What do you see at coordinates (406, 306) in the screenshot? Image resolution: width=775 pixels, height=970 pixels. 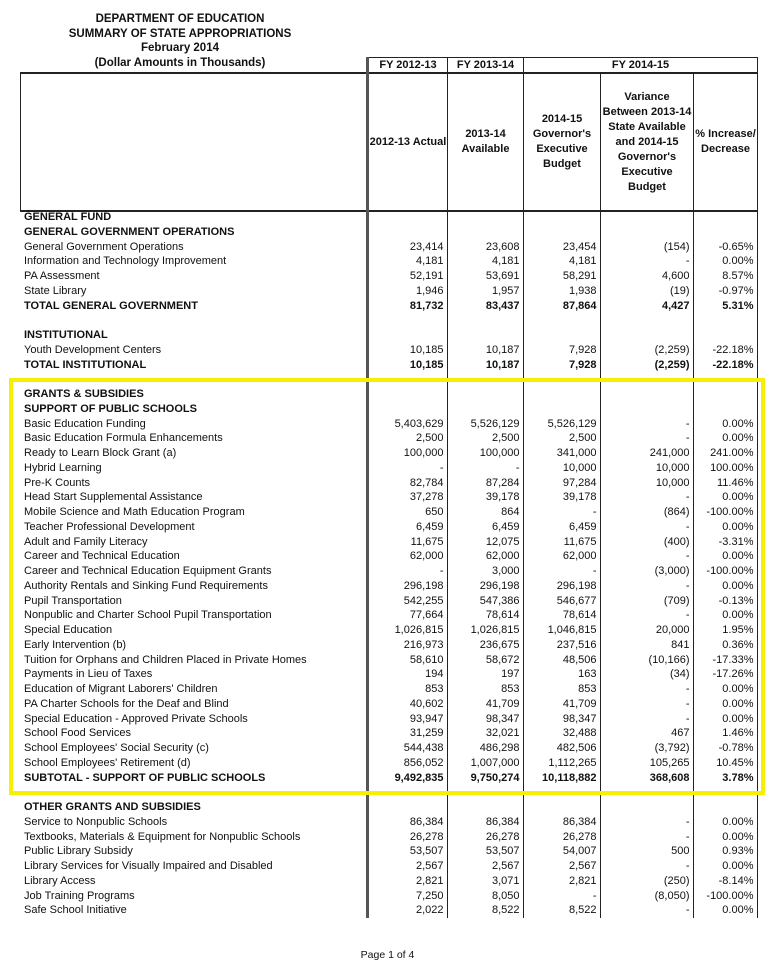 I see `actual-2012-13-cell: 81,732` at bounding box center [406, 306].